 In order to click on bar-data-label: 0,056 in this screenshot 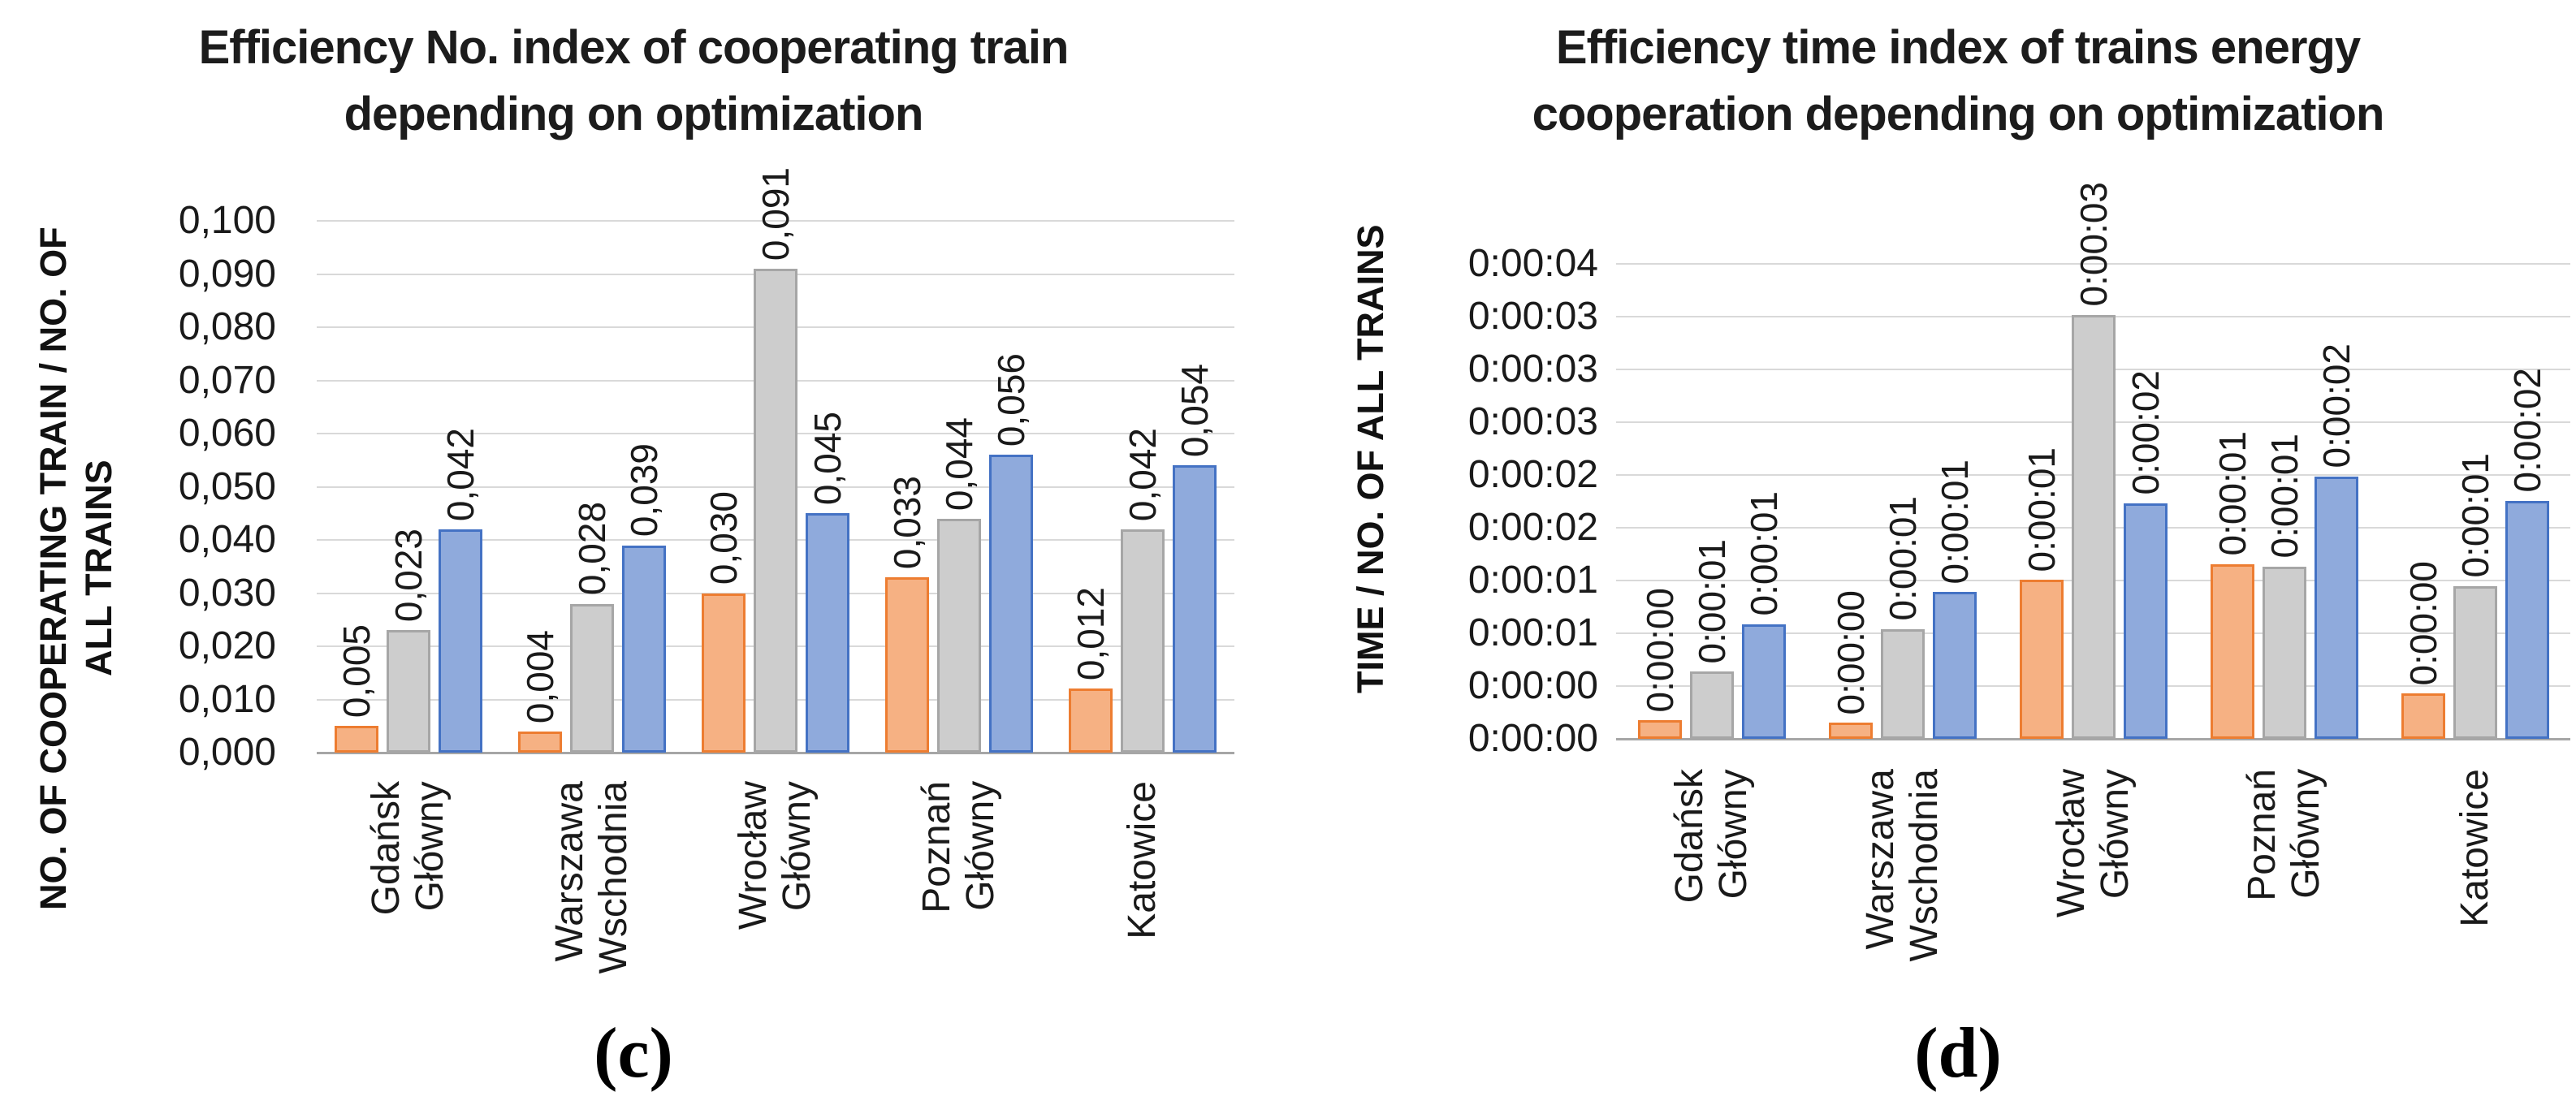, I will do `click(1011, 400)`.